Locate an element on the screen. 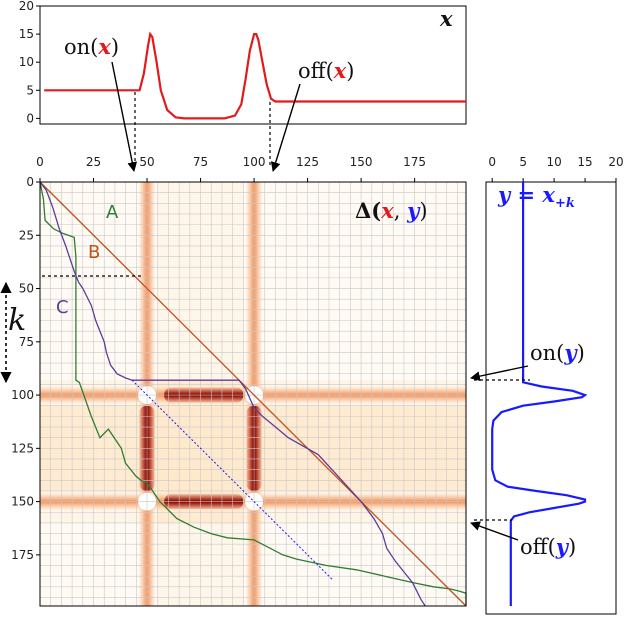 The height and width of the screenshot is (620, 624). heatmap-x-tick-label: 0 is located at coordinates (40, 162).